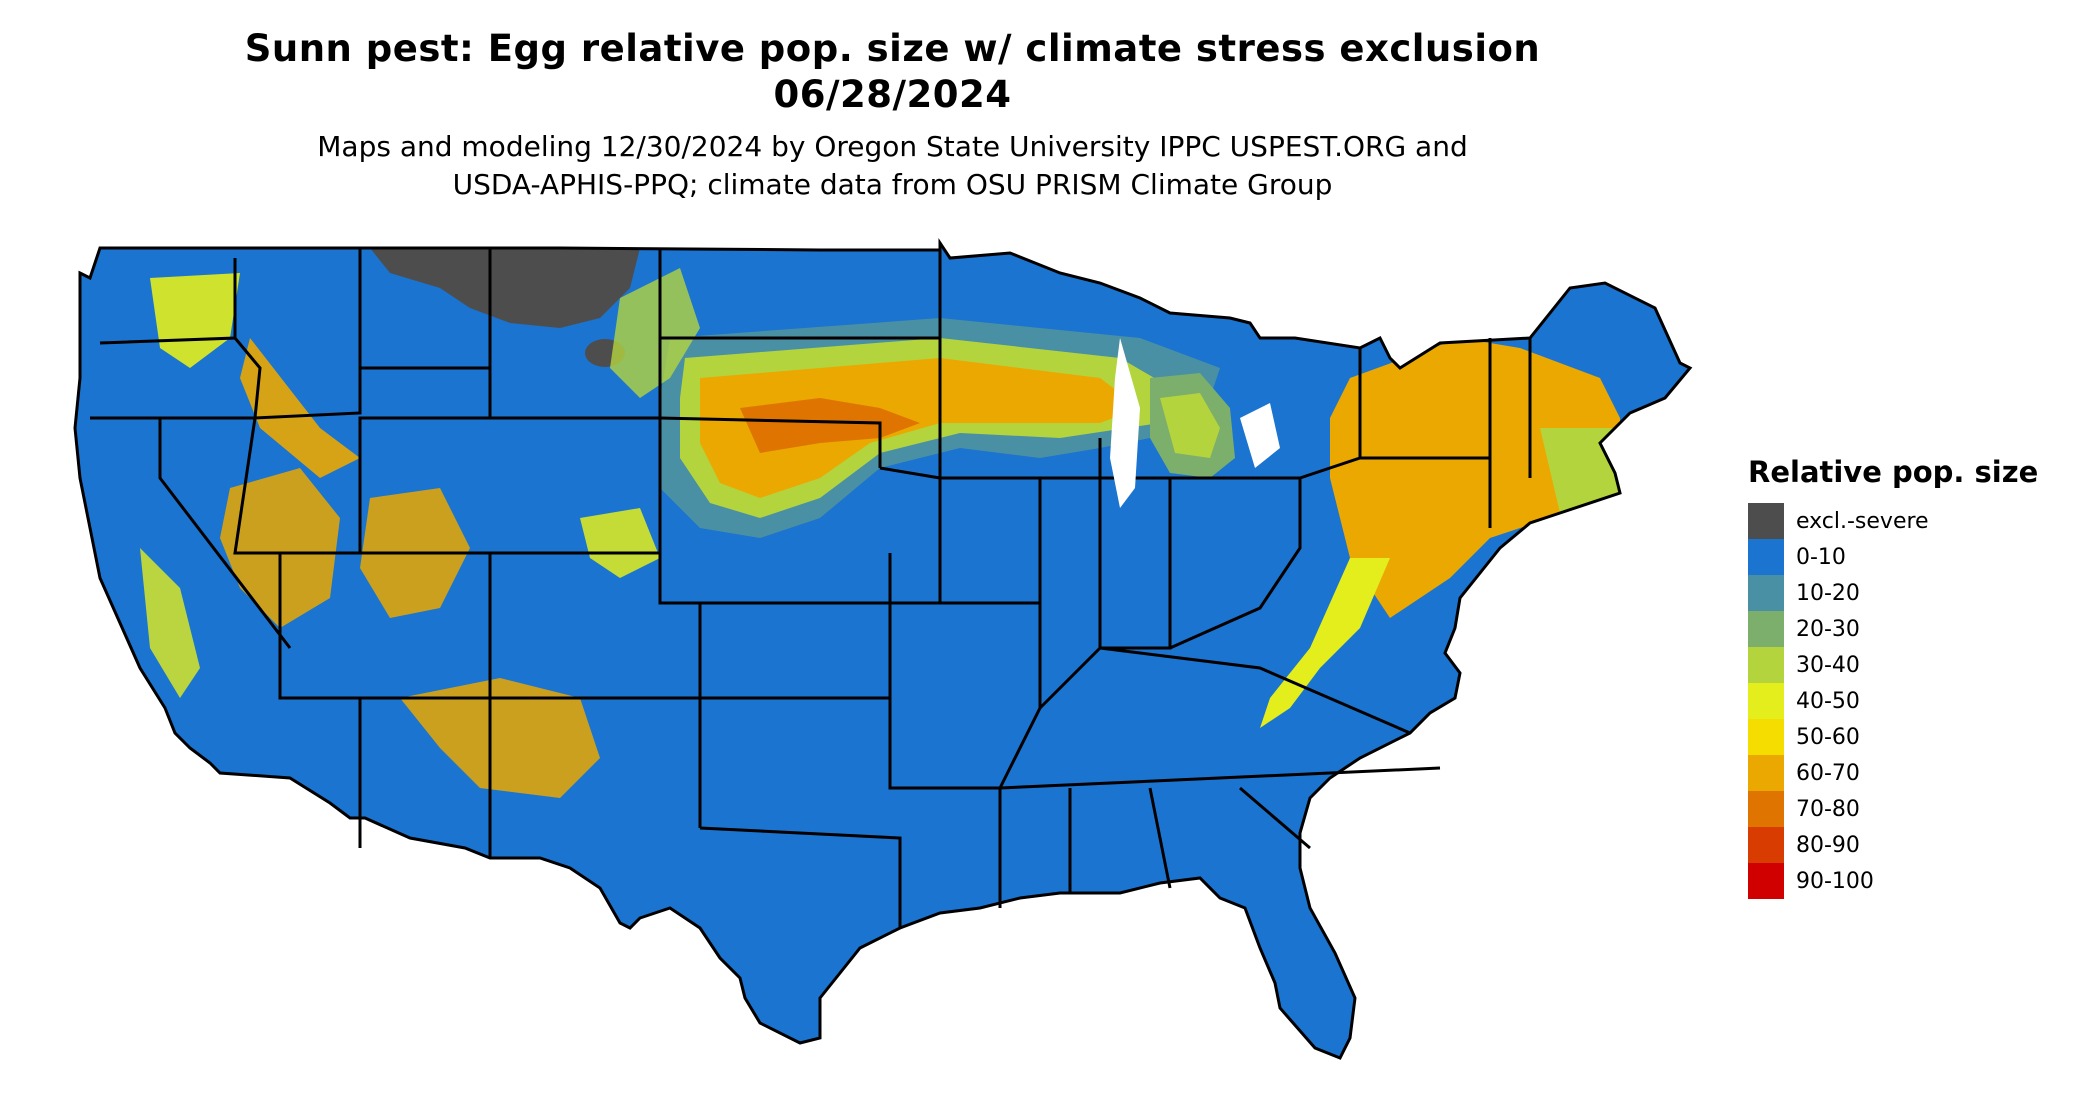  I want to click on map-date: 06/28/2024, so click(892, 94).